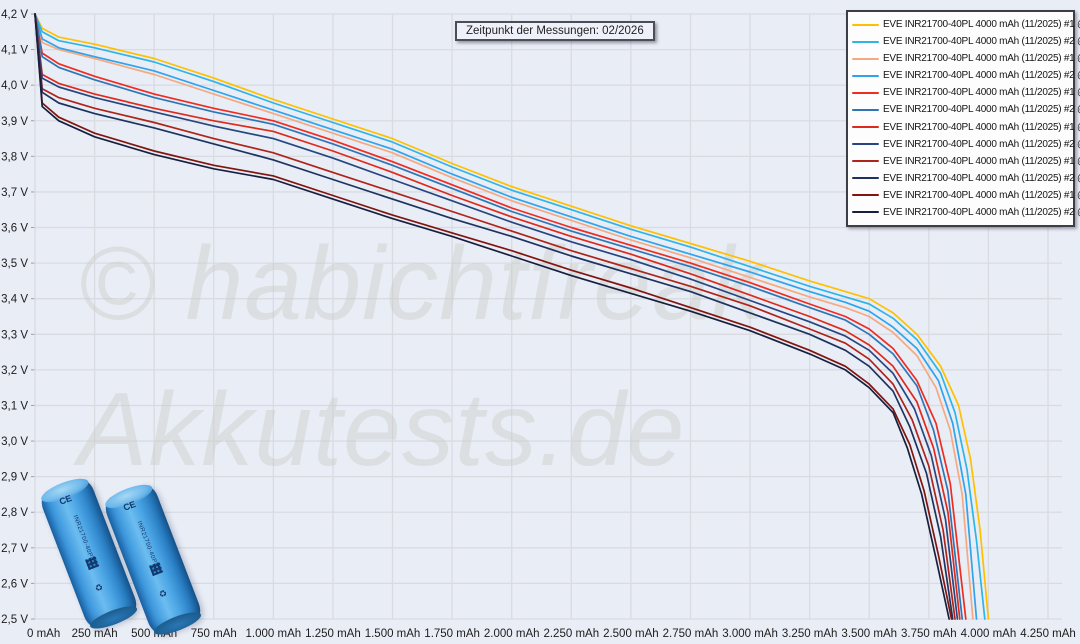 The width and height of the screenshot is (1080, 644). I want to click on x-axis-label: 1.250 mAh, so click(333, 634).